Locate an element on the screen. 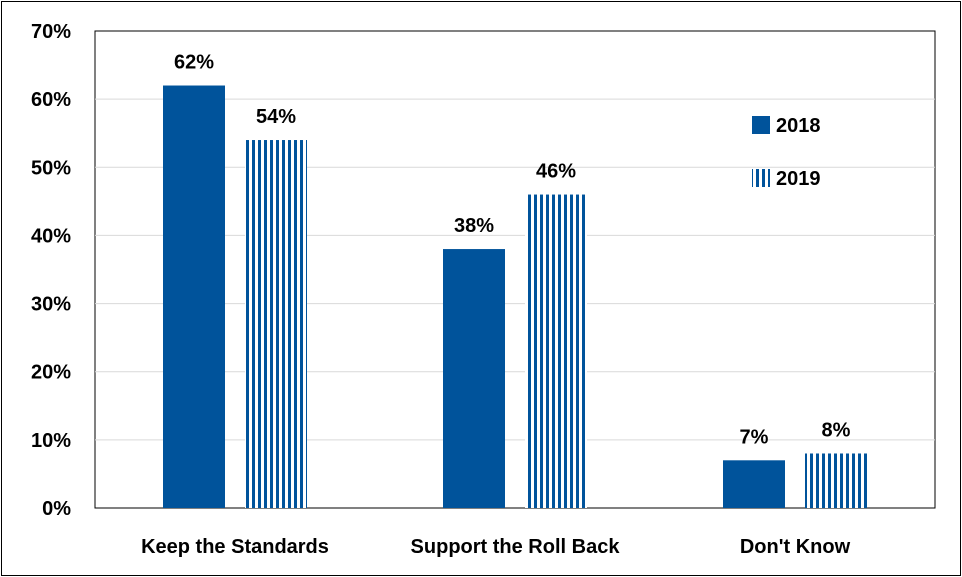 This screenshot has height=577, width=962. data-label: 62% is located at coordinates (194, 63).